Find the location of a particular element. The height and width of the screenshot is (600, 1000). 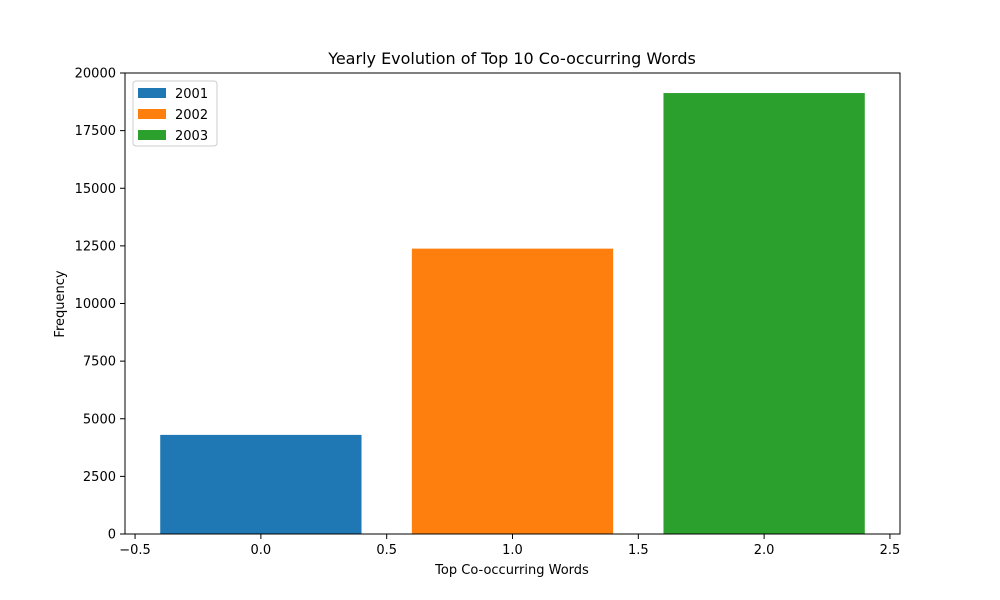

x-axis-ticks: −0.5 0.0 0.5 1.0 1.5 2.0 2.5 is located at coordinates (509, 546).